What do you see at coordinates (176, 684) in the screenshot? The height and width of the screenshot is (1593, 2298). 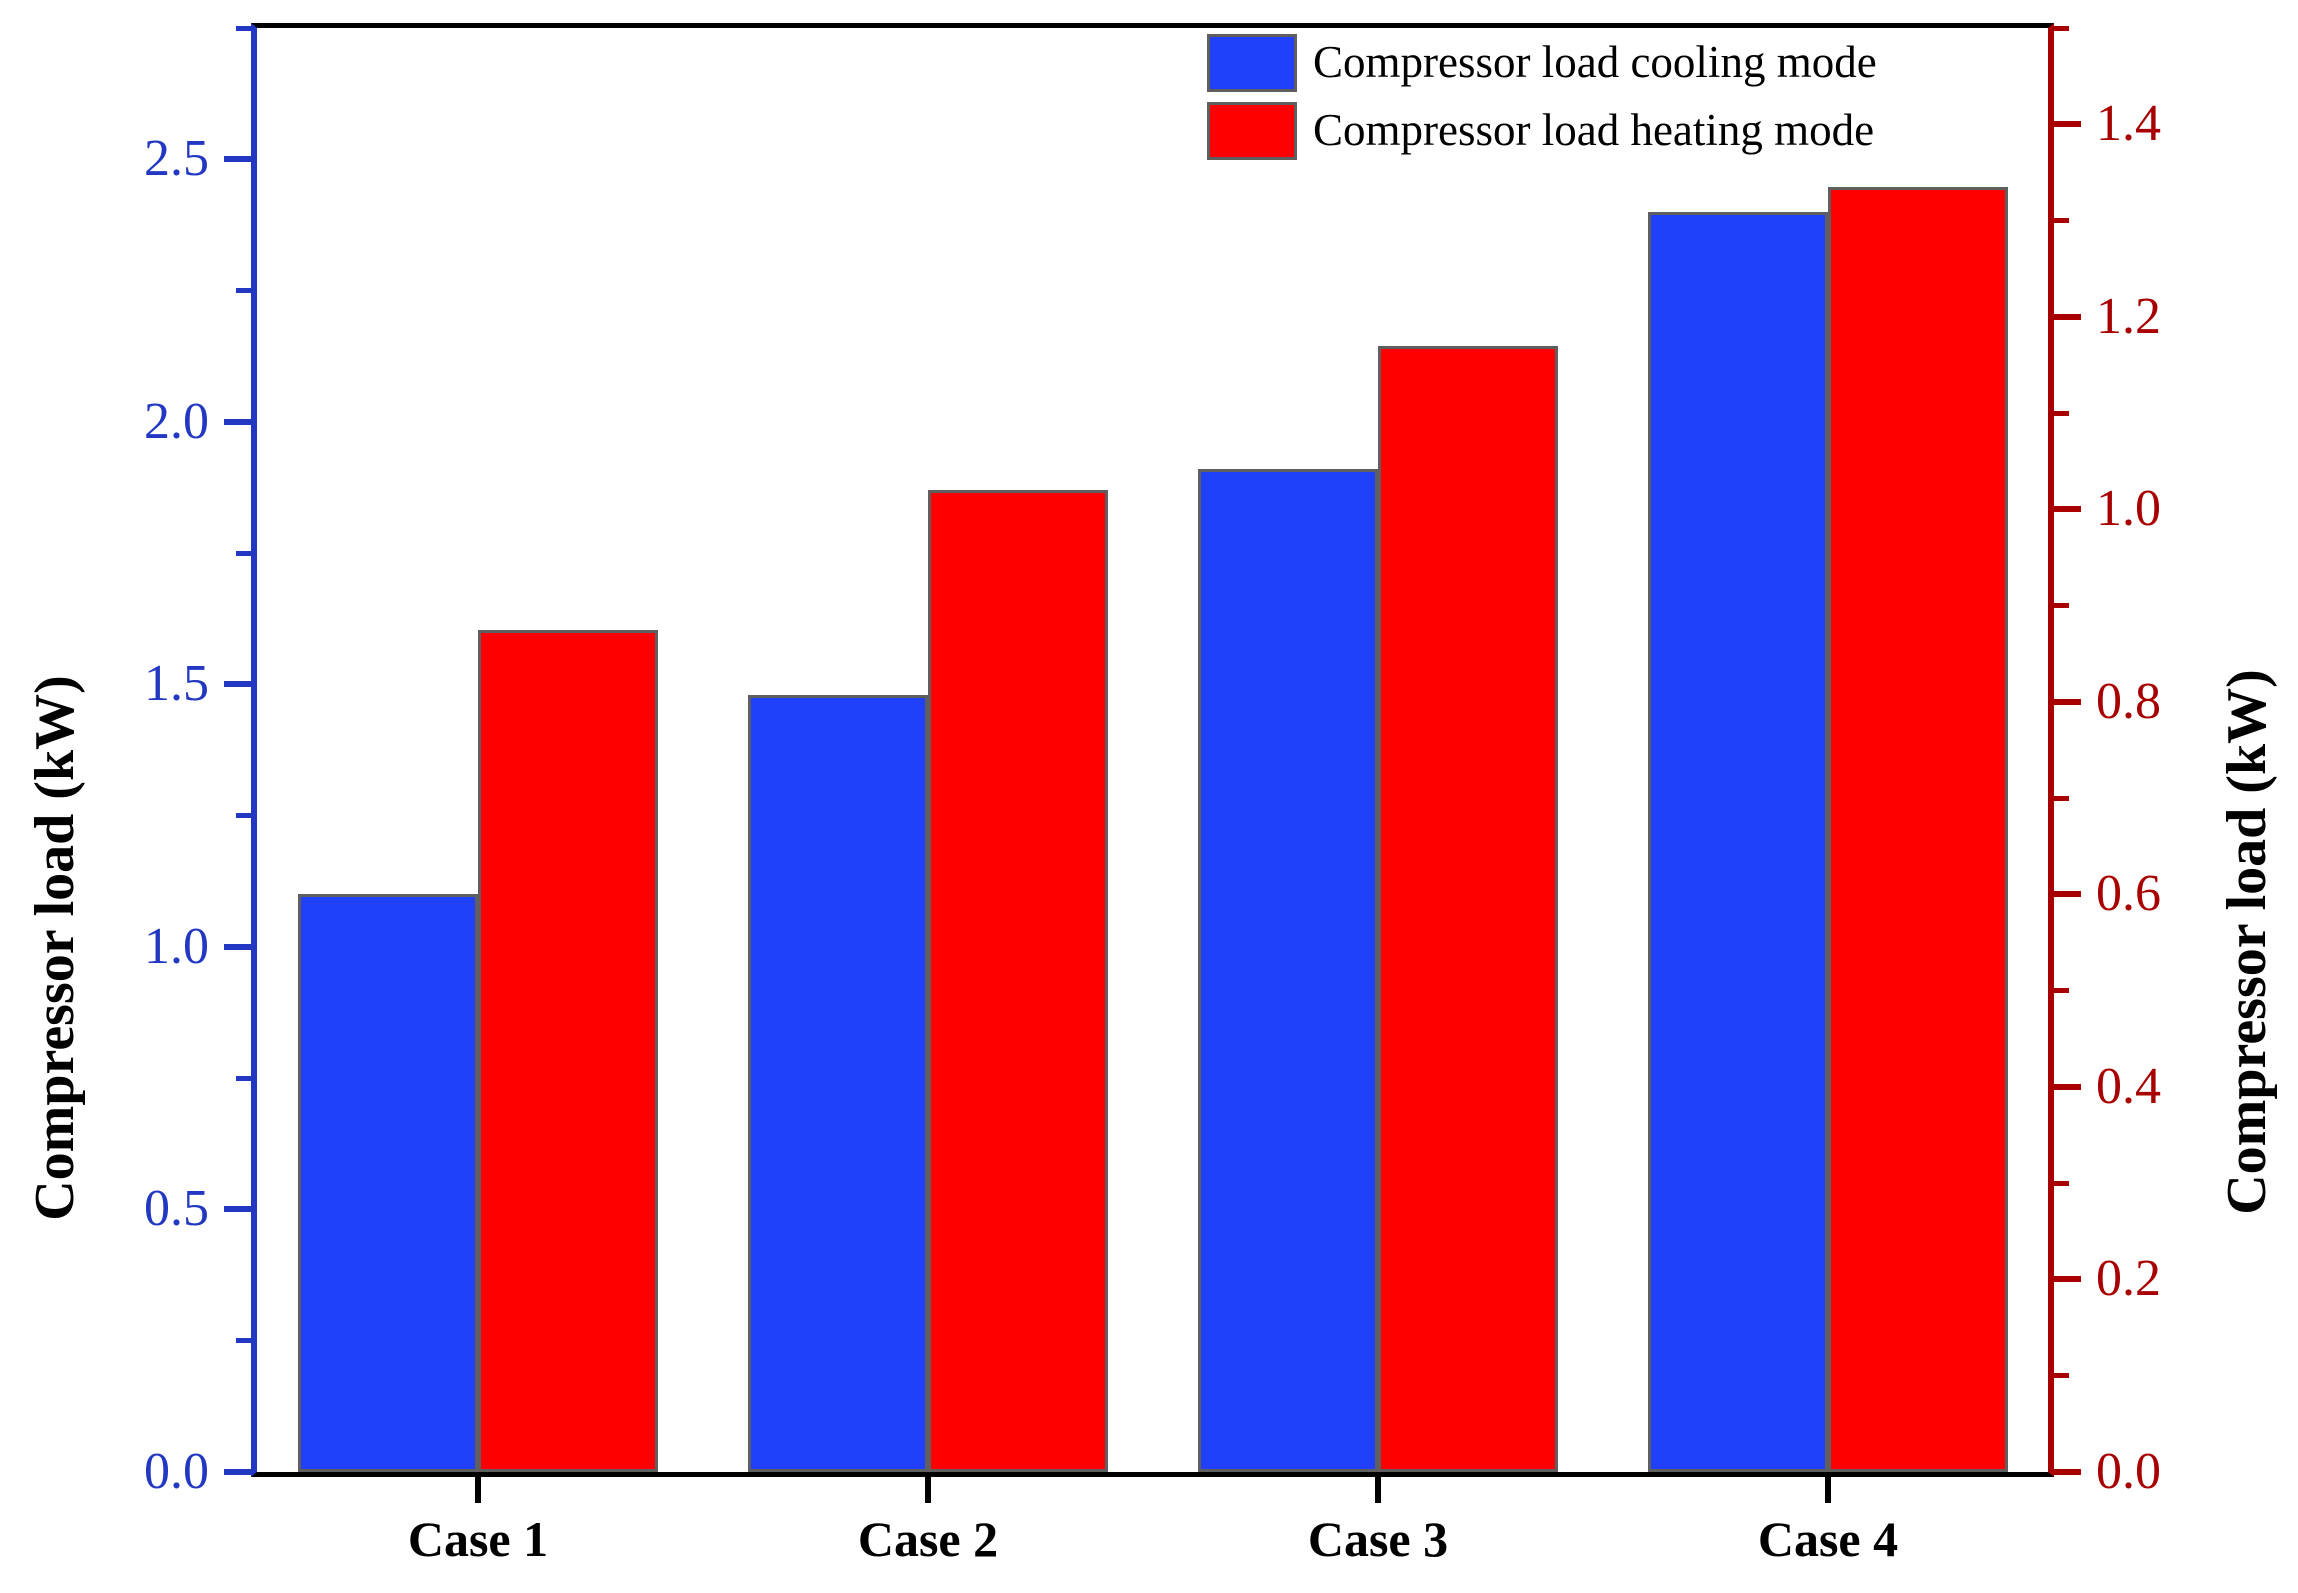 I see `y-tick-label-left: 1.5` at bounding box center [176, 684].